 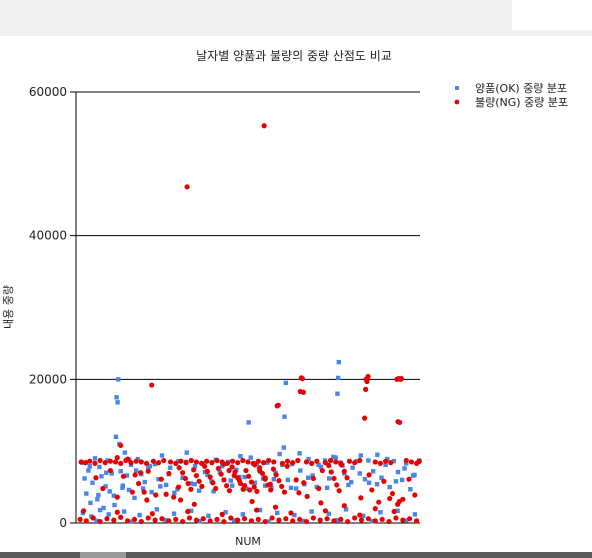 I want to click on legend: 양품(OK) 중량 분포 불량(NG) 중량 분포, so click(x=511, y=95).